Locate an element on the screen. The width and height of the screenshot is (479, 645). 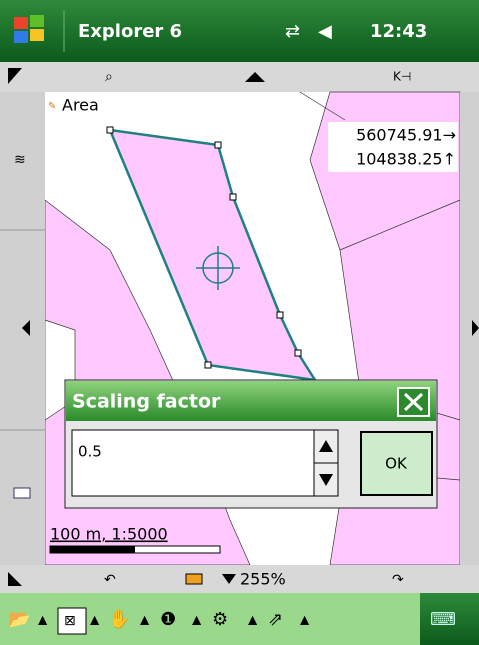
pan-up-button is located at coordinates (255, 77).